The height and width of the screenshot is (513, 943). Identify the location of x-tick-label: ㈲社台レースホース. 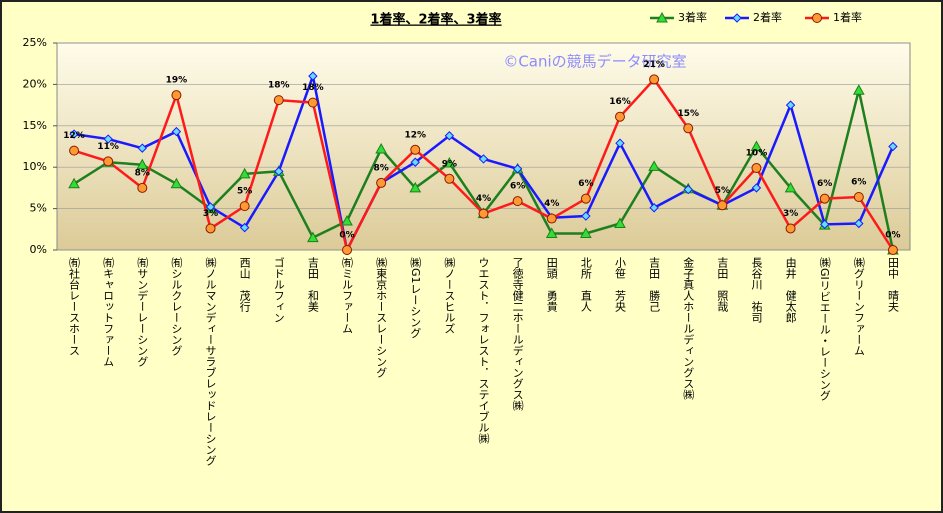
(74, 306).